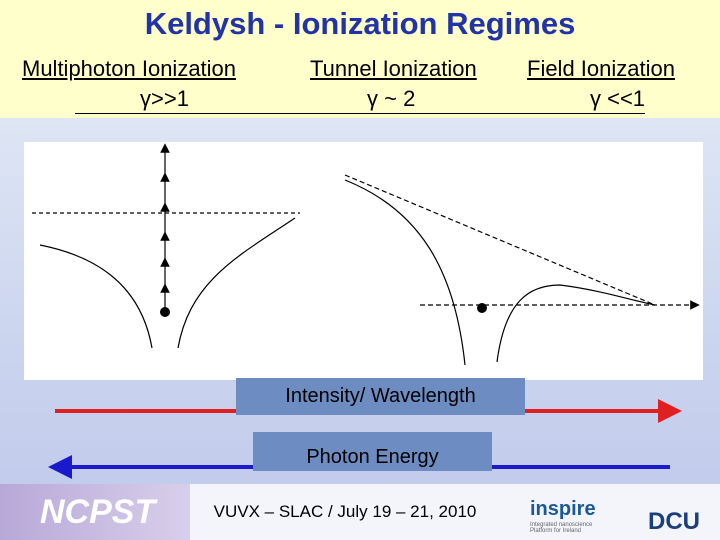 The height and width of the screenshot is (540, 720). Describe the element at coordinates (393, 68) in the screenshot. I see `column-header: Tunnel Ionization` at that location.